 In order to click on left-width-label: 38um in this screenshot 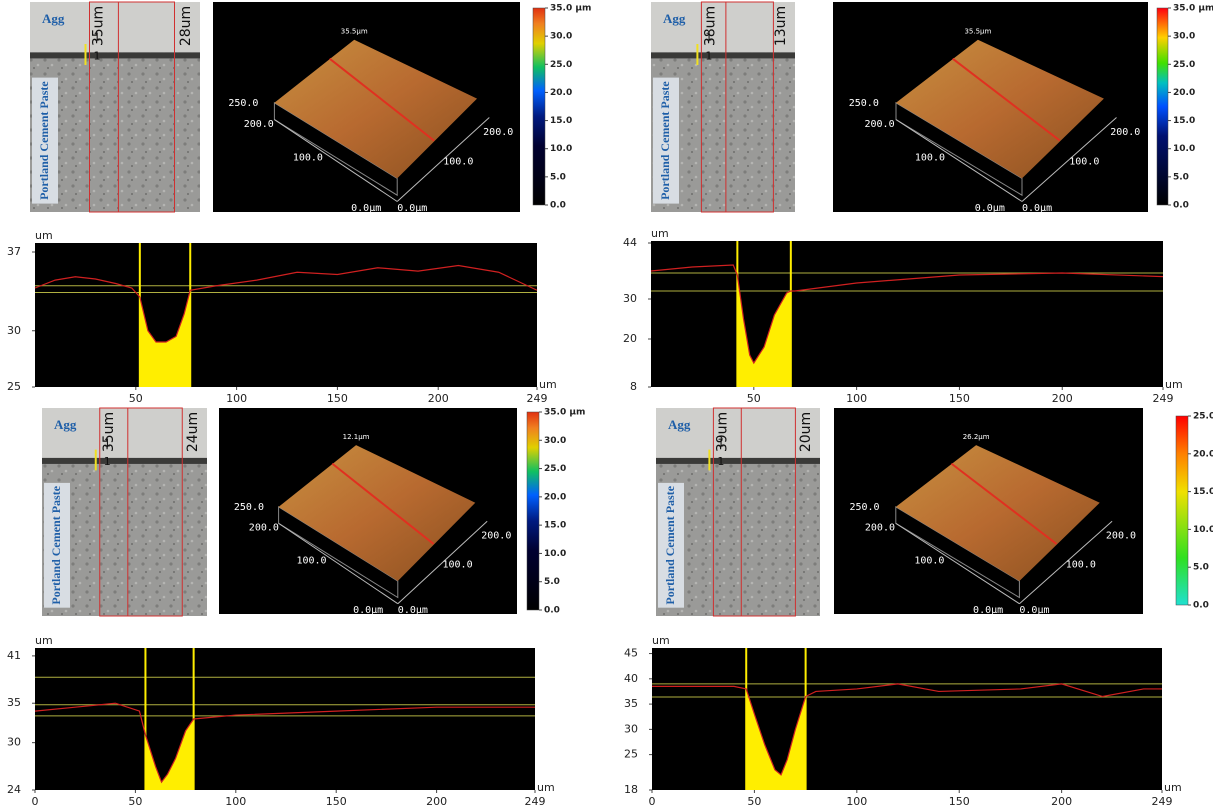, I will do `click(710, 26)`.